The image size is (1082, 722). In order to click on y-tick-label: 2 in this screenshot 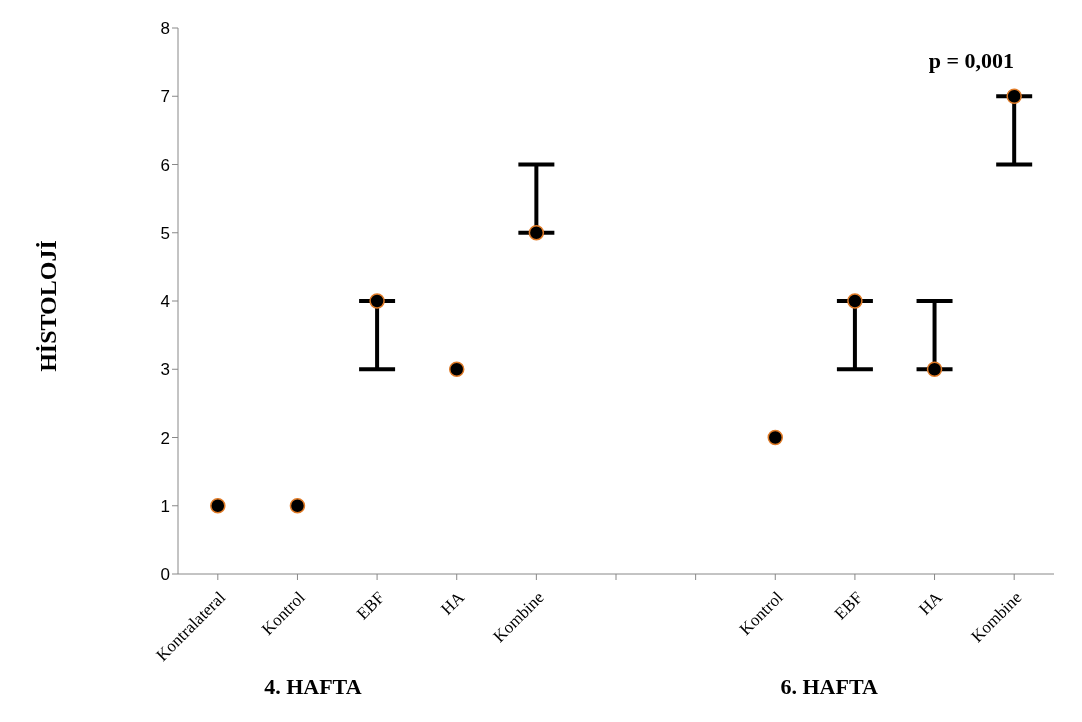, I will do `click(165, 438)`.